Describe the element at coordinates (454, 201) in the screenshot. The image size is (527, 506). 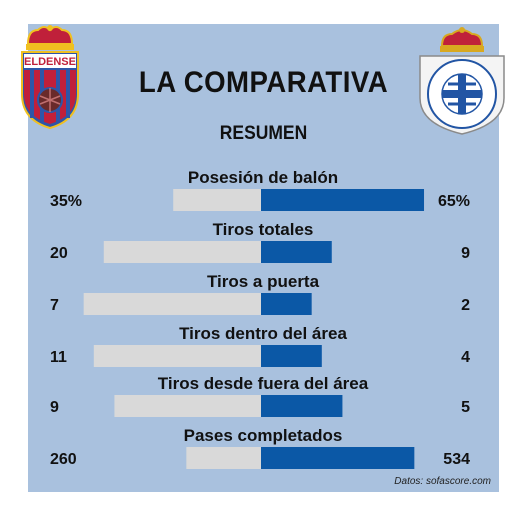
I see `away-value-label: 65%` at that location.